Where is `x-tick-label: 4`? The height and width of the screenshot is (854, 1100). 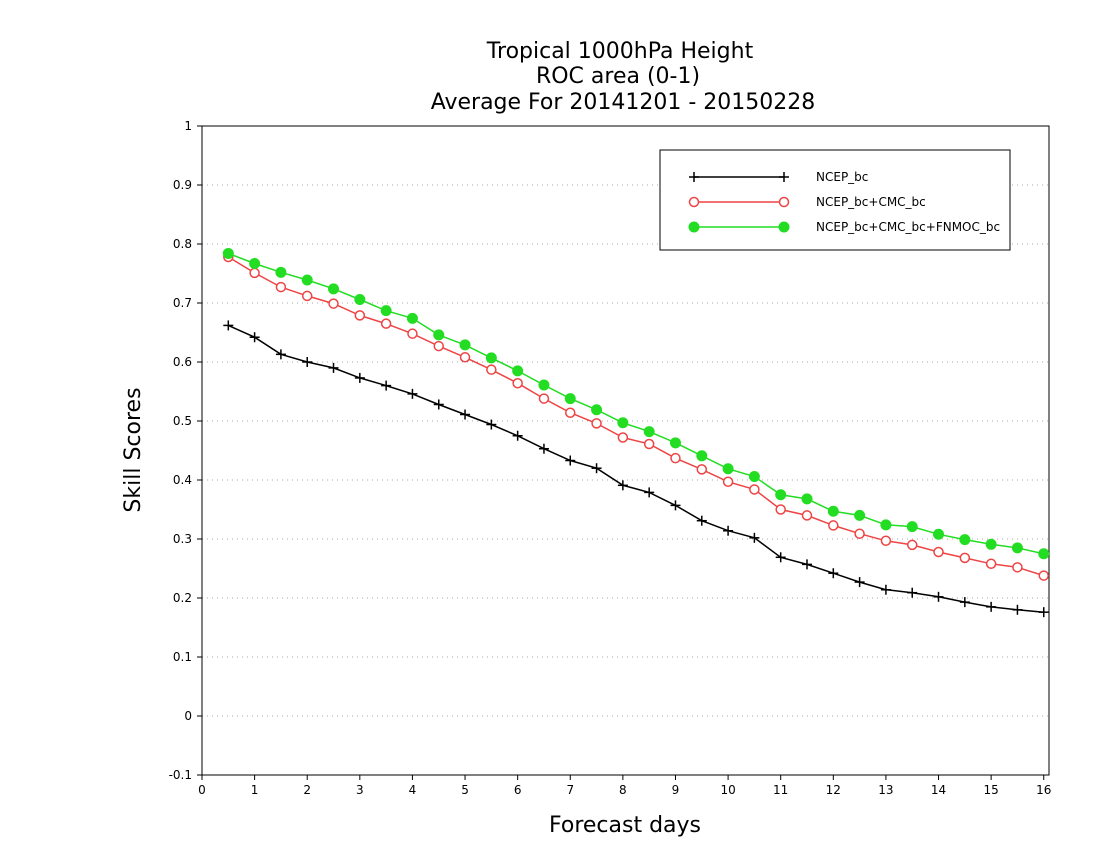
x-tick-label: 4 is located at coordinates (413, 790).